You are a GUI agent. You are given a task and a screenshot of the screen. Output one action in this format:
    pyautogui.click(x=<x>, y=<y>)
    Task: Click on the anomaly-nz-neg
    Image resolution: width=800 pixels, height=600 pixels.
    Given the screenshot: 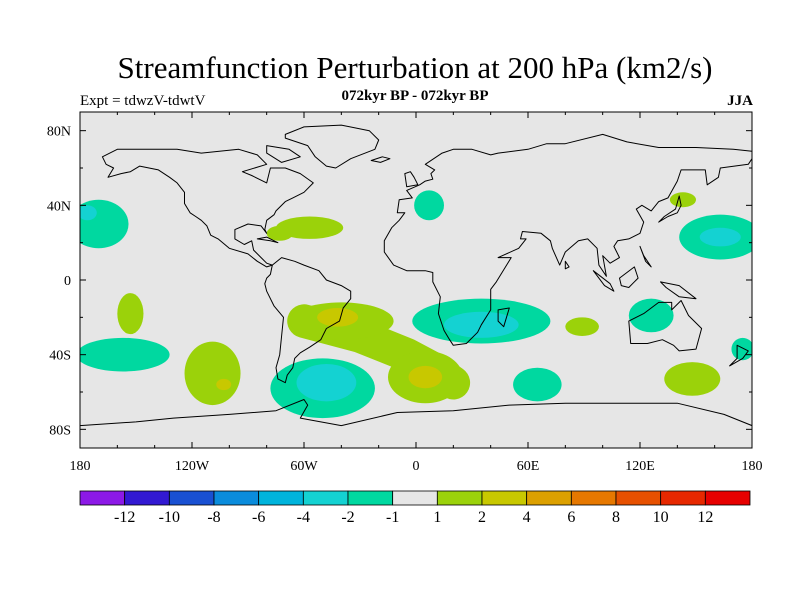 What is the action you would take?
    pyautogui.click(x=741, y=349)
    